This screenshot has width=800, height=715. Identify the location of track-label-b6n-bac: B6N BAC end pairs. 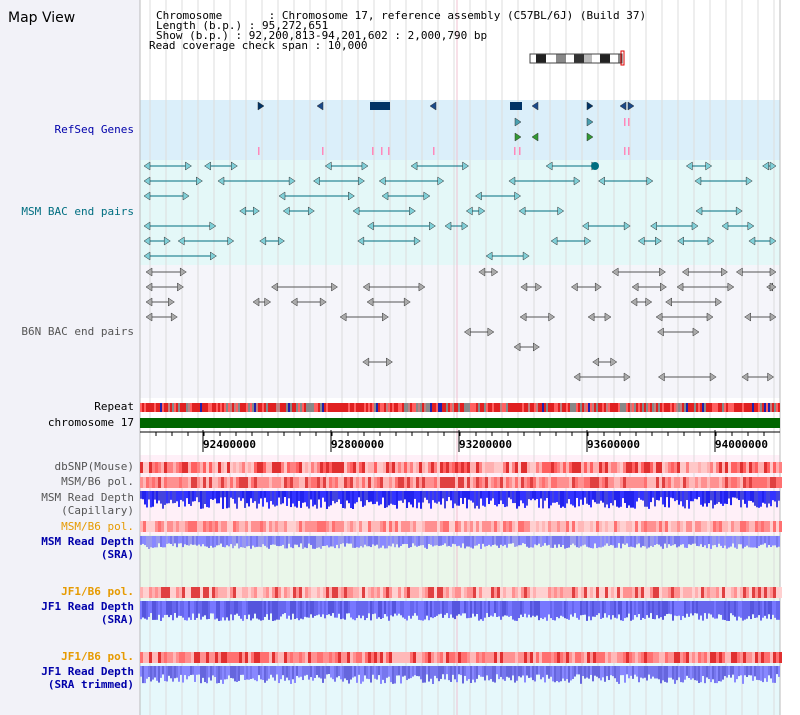
(77, 331).